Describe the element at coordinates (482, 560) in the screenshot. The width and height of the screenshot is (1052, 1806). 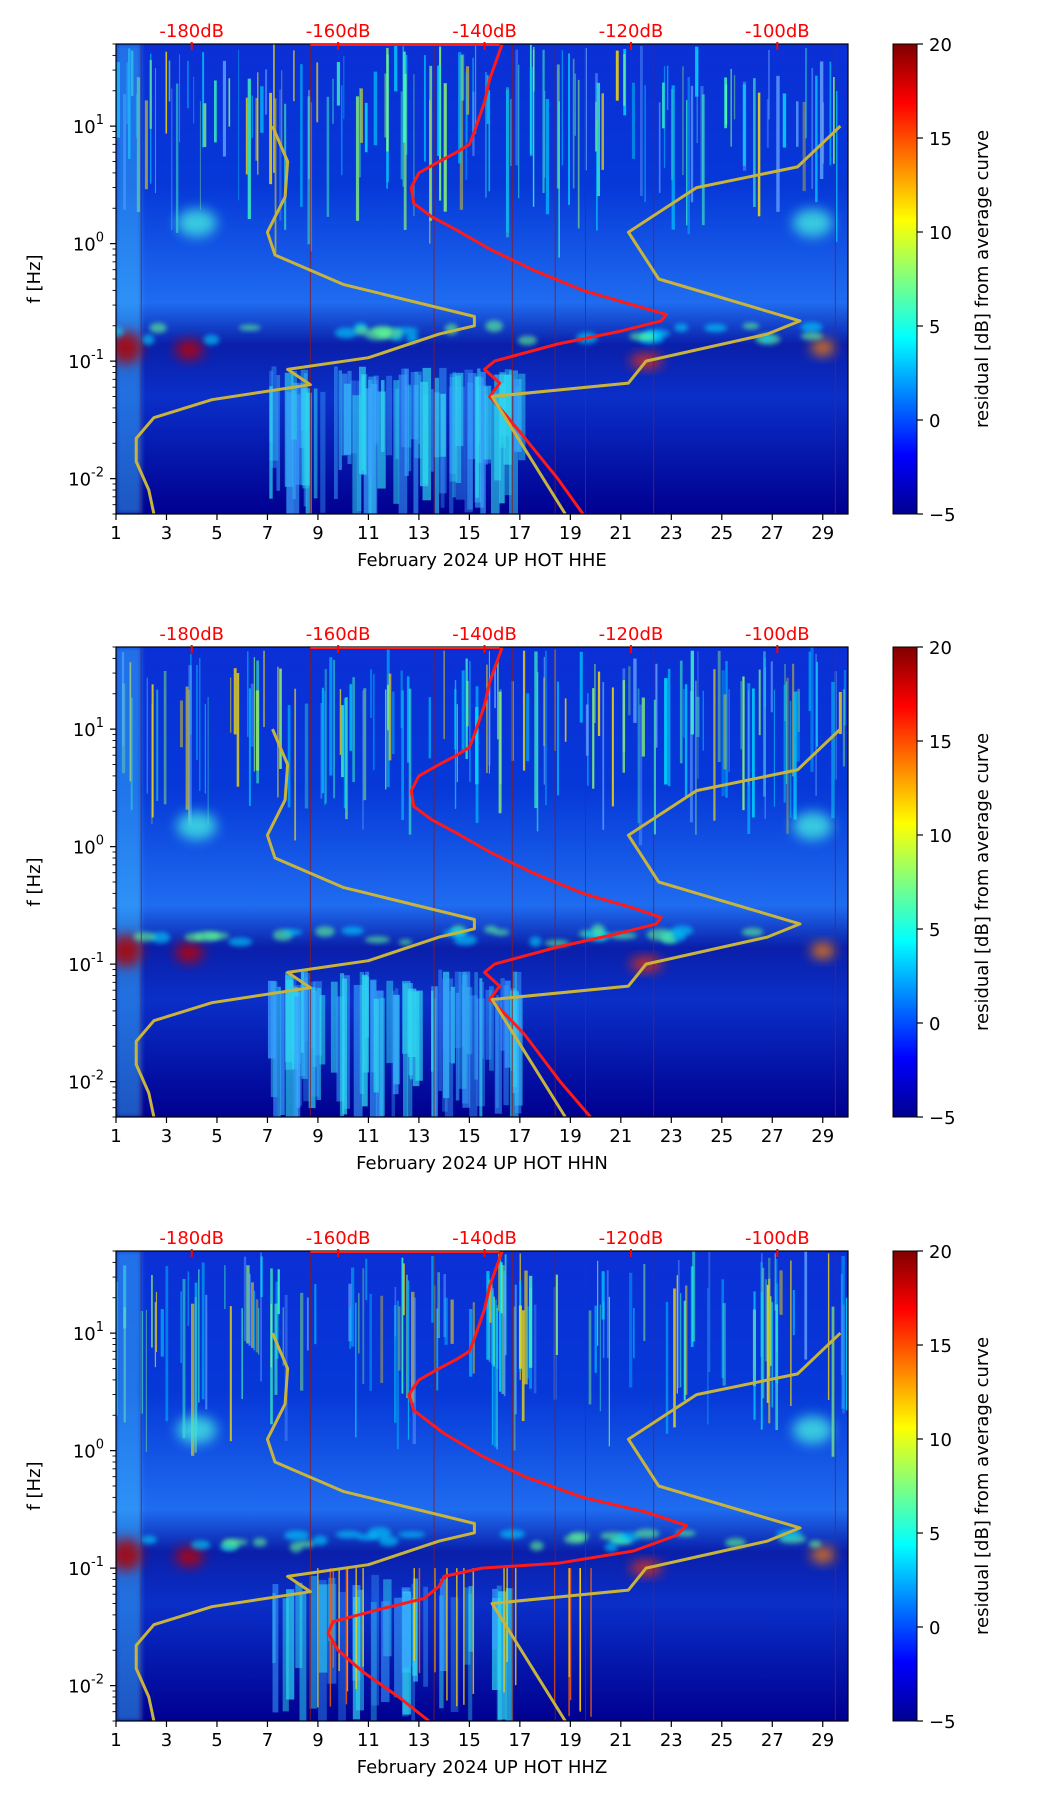
I see `x-axis-label: February 2024 UP HOT HHE` at that location.